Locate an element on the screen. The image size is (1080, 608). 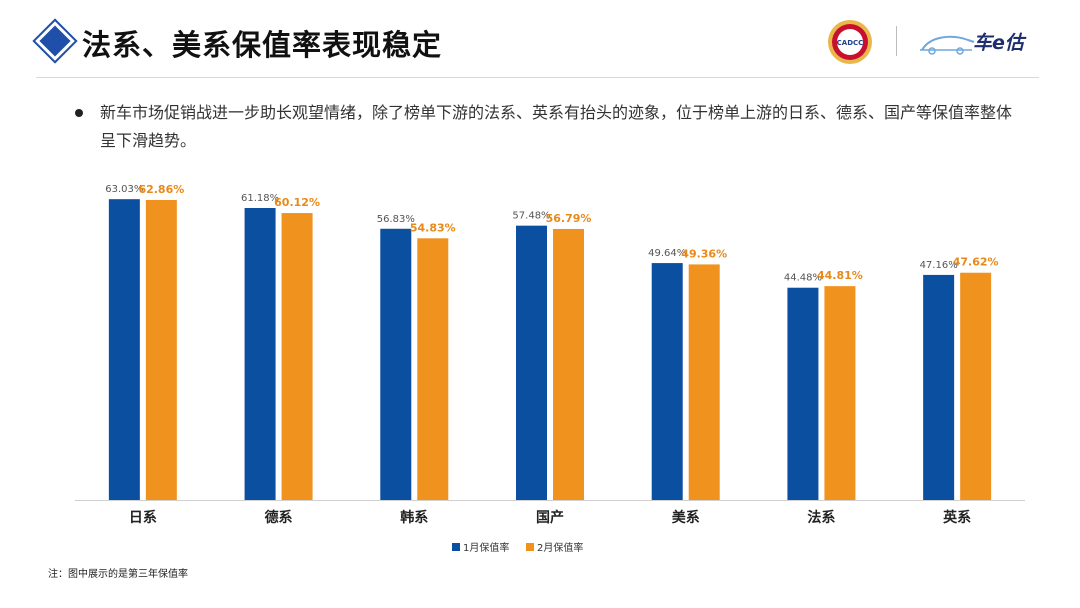
x-tick-label: 美系 is located at coordinates (686, 517).